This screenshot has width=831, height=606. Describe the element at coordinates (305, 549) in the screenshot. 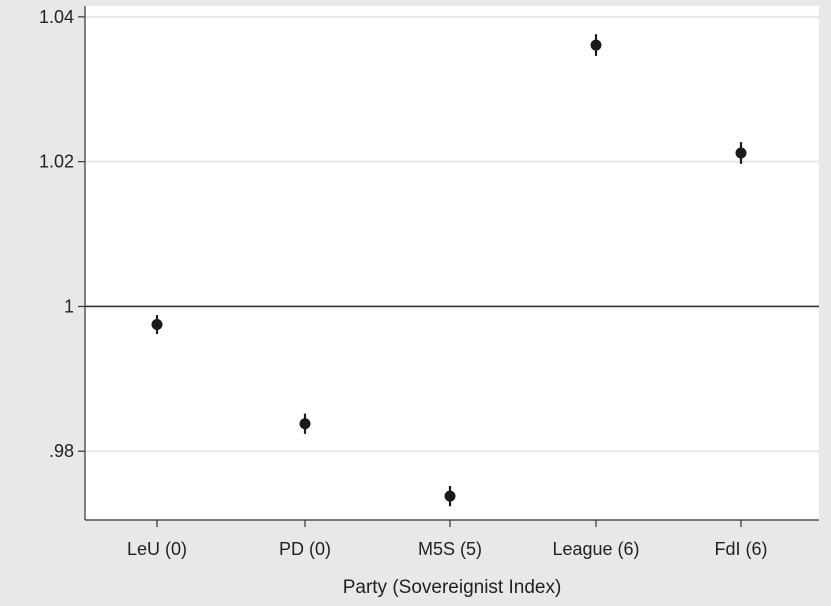

I see `x-tick-label: PD (0)` at that location.